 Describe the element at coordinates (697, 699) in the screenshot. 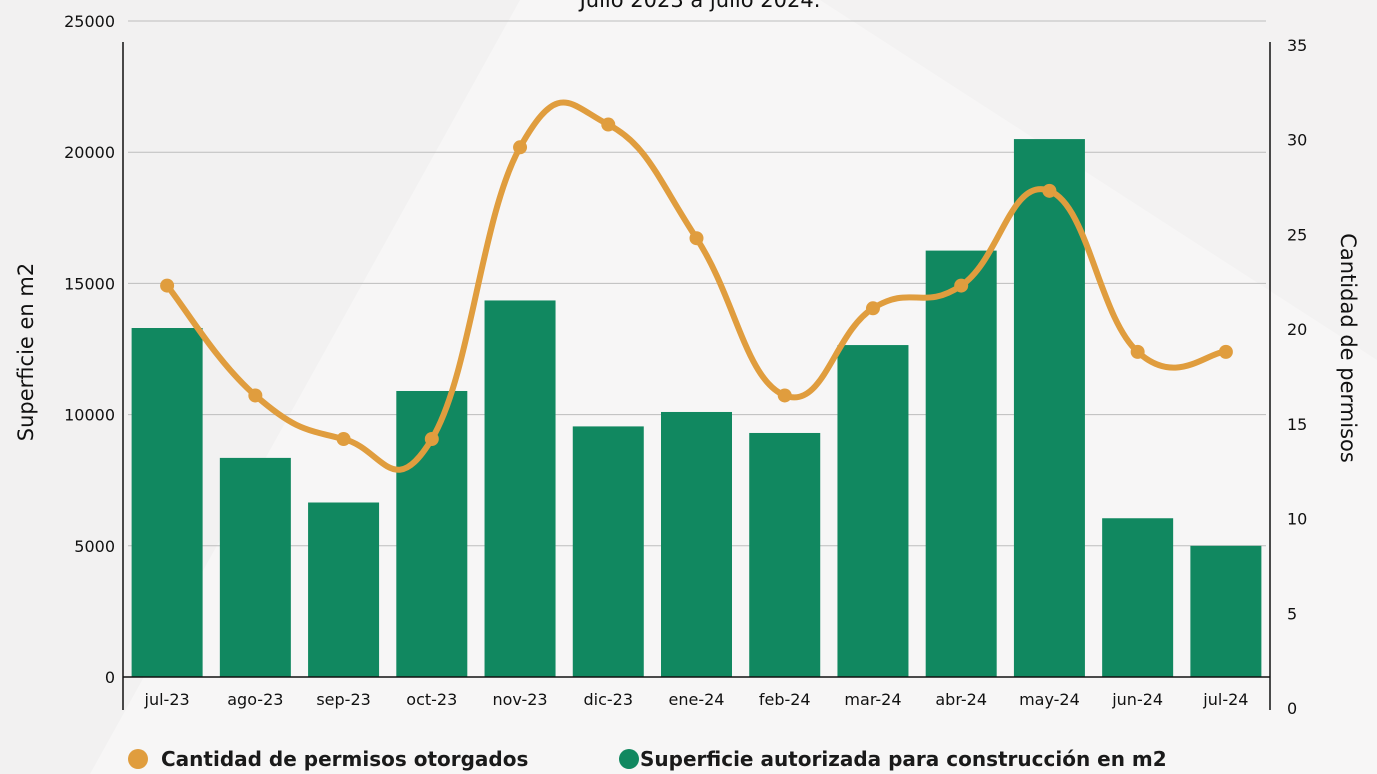

I see `x-tick-label: ene-24` at that location.